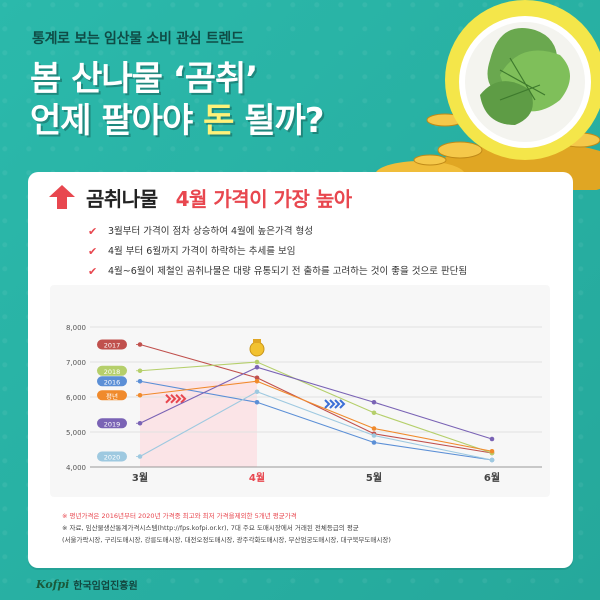 This screenshot has height=600, width=600. What do you see at coordinates (122, 198) in the screenshot?
I see `card-title-name: 곰취나물` at bounding box center [122, 198].